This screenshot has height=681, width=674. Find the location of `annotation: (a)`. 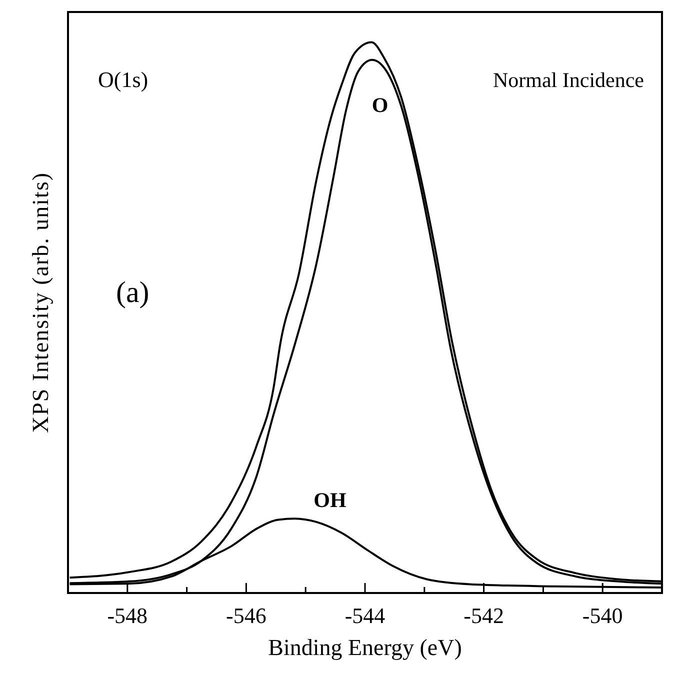

annotation: (a) is located at coordinates (133, 292).